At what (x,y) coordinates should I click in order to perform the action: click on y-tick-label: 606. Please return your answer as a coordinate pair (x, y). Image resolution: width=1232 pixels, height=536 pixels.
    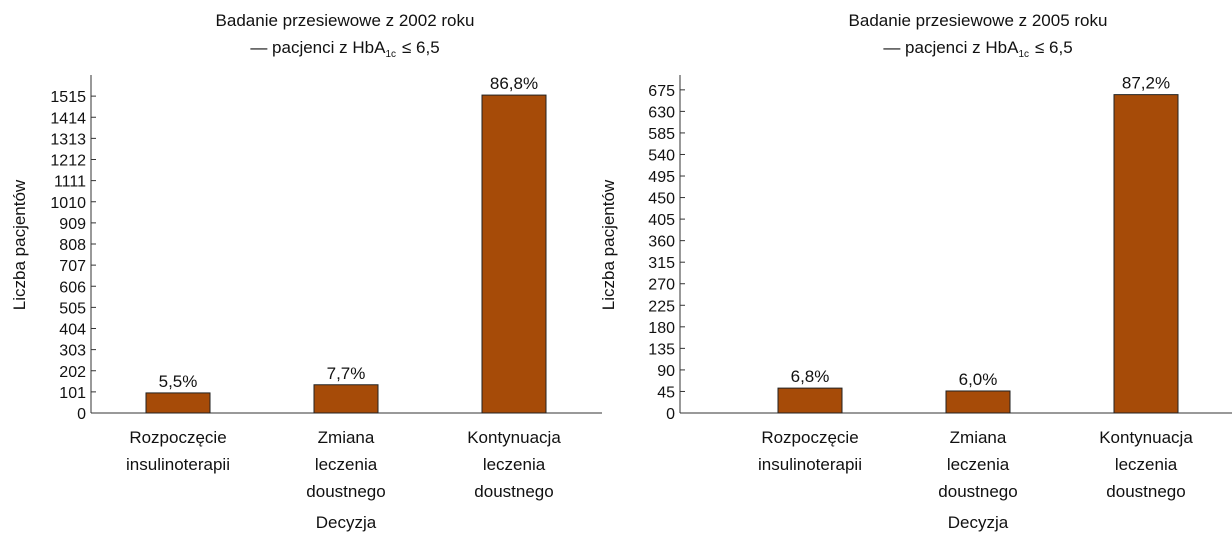
    Looking at the image, I should click on (72, 287).